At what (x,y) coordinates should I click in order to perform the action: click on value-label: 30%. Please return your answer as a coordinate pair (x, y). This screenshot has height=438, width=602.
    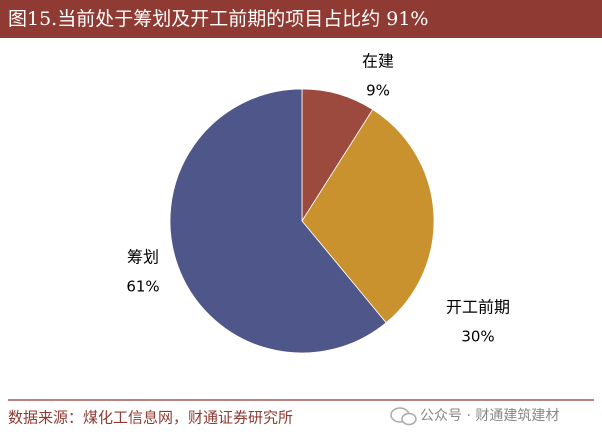
    Looking at the image, I should click on (477, 337).